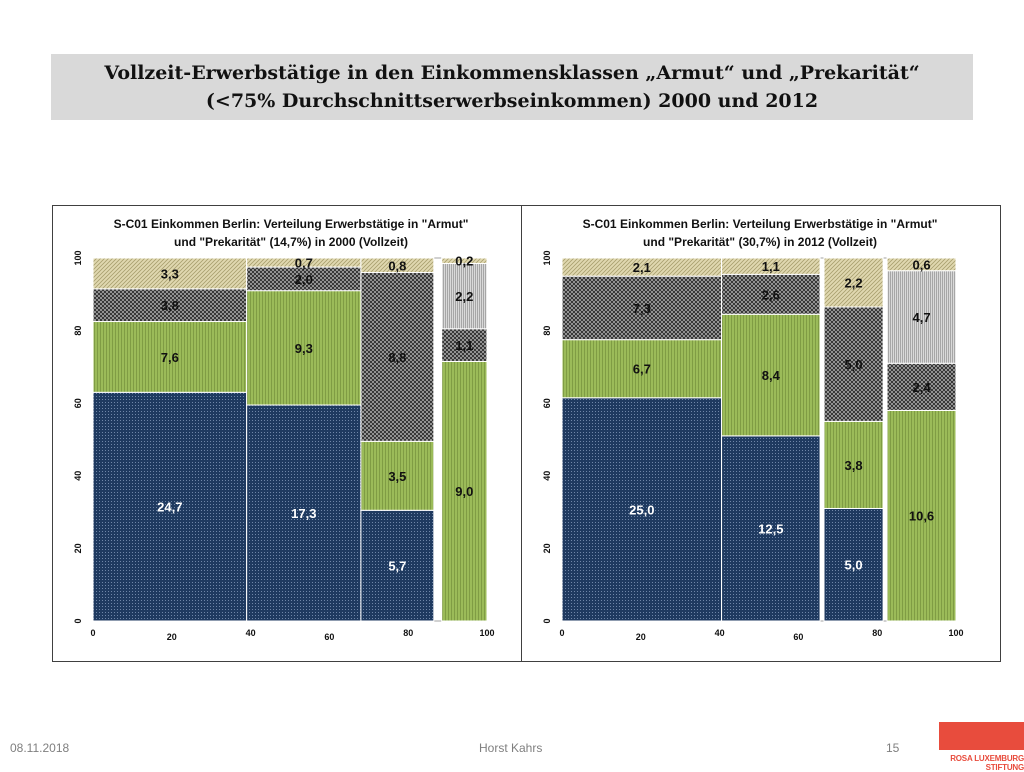 The width and height of the screenshot is (1024, 772). I want to click on segment-col2-beige, so click(771, 266).